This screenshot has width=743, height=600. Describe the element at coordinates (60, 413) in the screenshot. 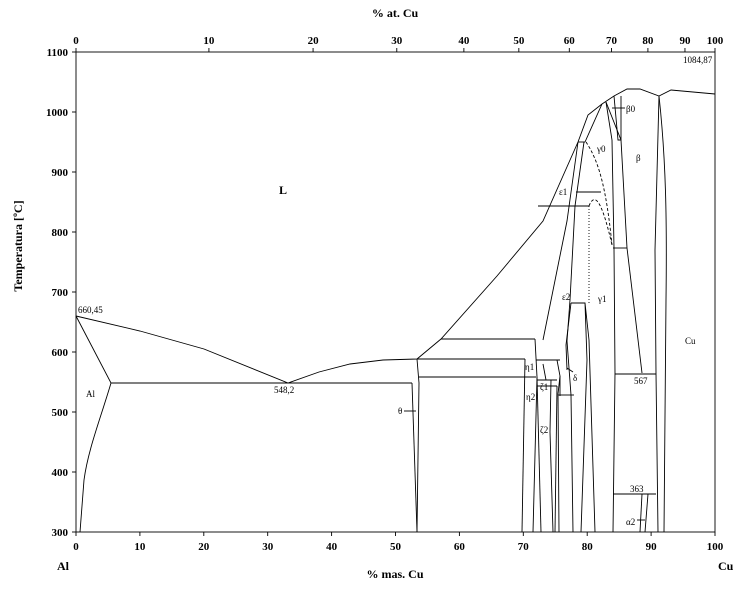

I see `left-tick-label: 500` at that location.